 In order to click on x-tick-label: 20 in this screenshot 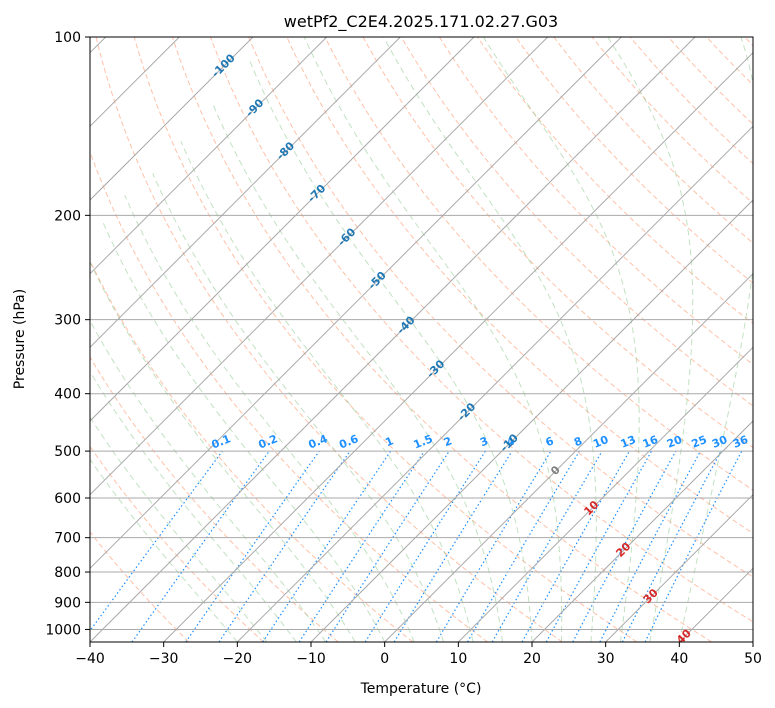, I will do `click(532, 659)`.